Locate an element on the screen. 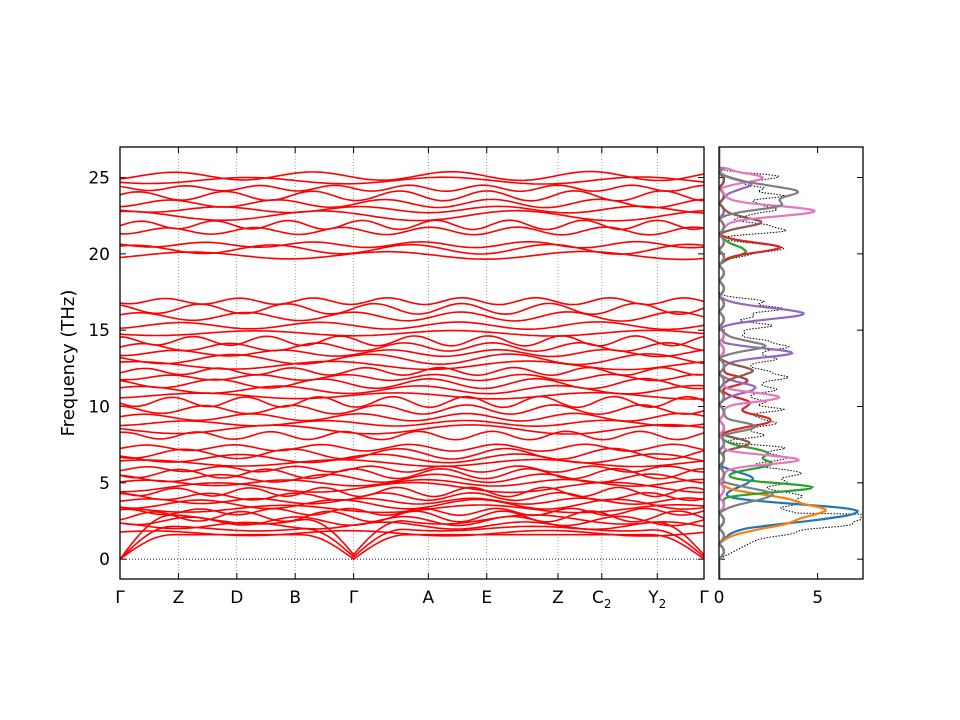 This screenshot has height=720, width=960. y-tick-label: 0 is located at coordinates (104, 560).